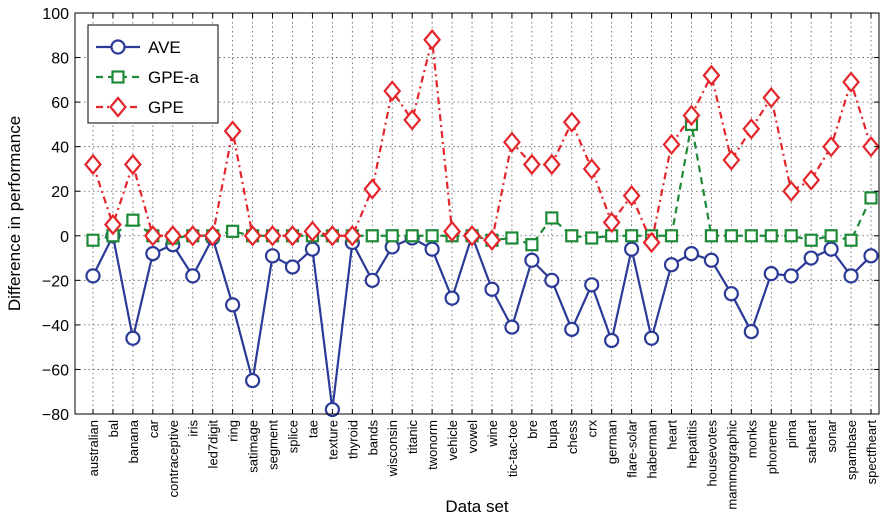 This screenshot has width=881, height=530. I want to click on x-tick-label: phoneme, so click(771, 447).